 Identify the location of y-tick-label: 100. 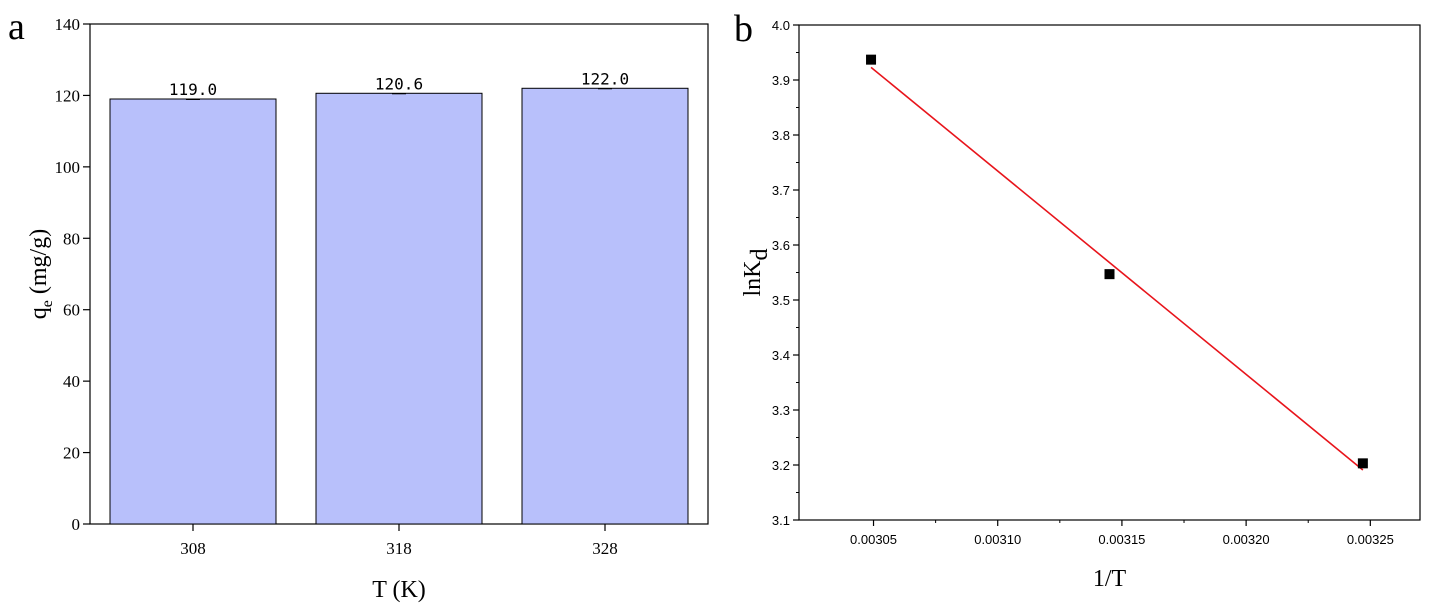
(68, 167).